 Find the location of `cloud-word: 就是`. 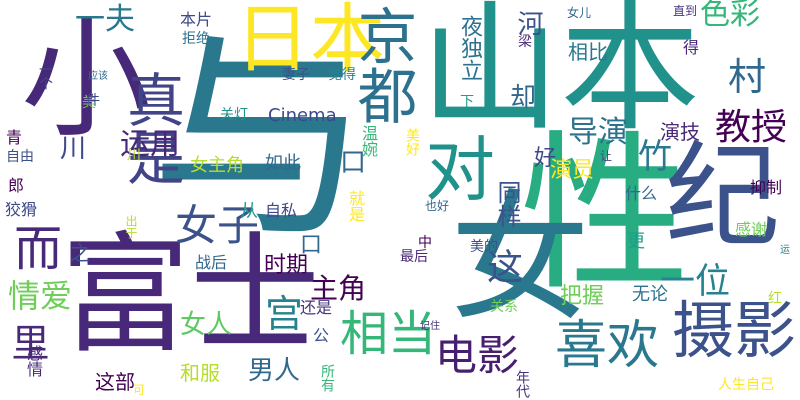

cloud-word: 就是 is located at coordinates (355, 206).